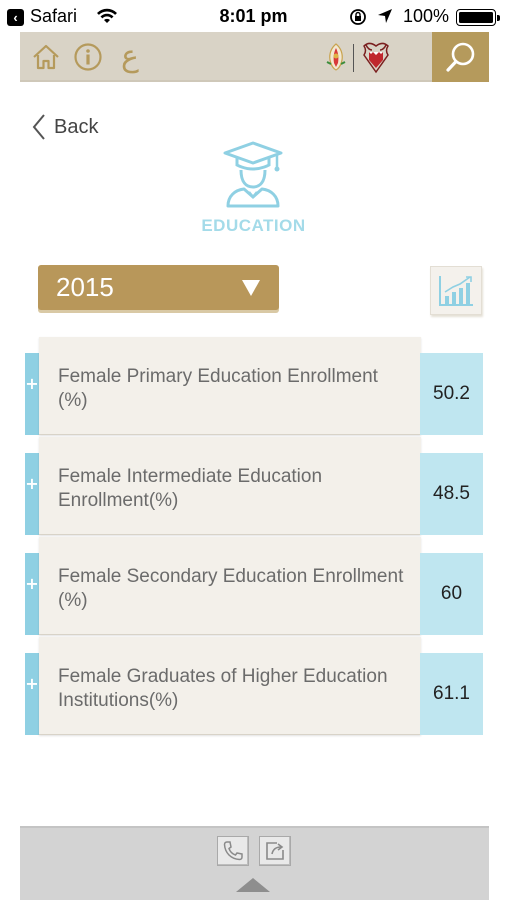 The width and height of the screenshot is (507, 900). I want to click on back-button: Back, so click(65, 127).